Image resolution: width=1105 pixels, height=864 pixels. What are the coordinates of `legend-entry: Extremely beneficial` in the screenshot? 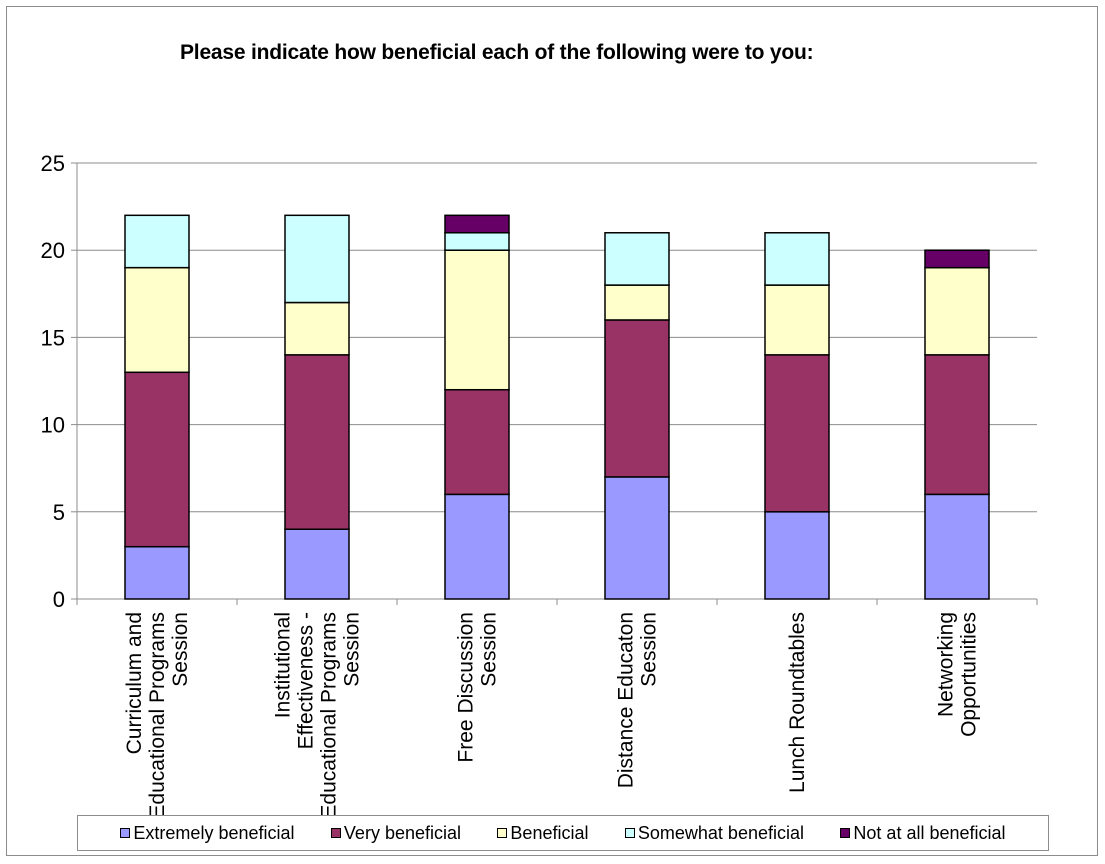 It's located at (207, 833).